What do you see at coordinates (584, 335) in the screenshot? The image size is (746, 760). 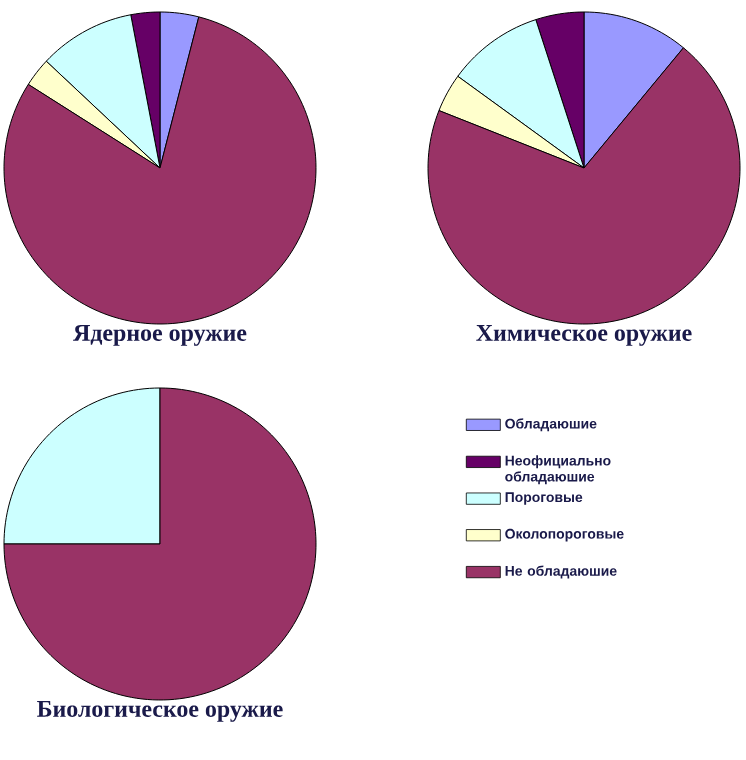 I see `text: Химическое оружие` at bounding box center [584, 335].